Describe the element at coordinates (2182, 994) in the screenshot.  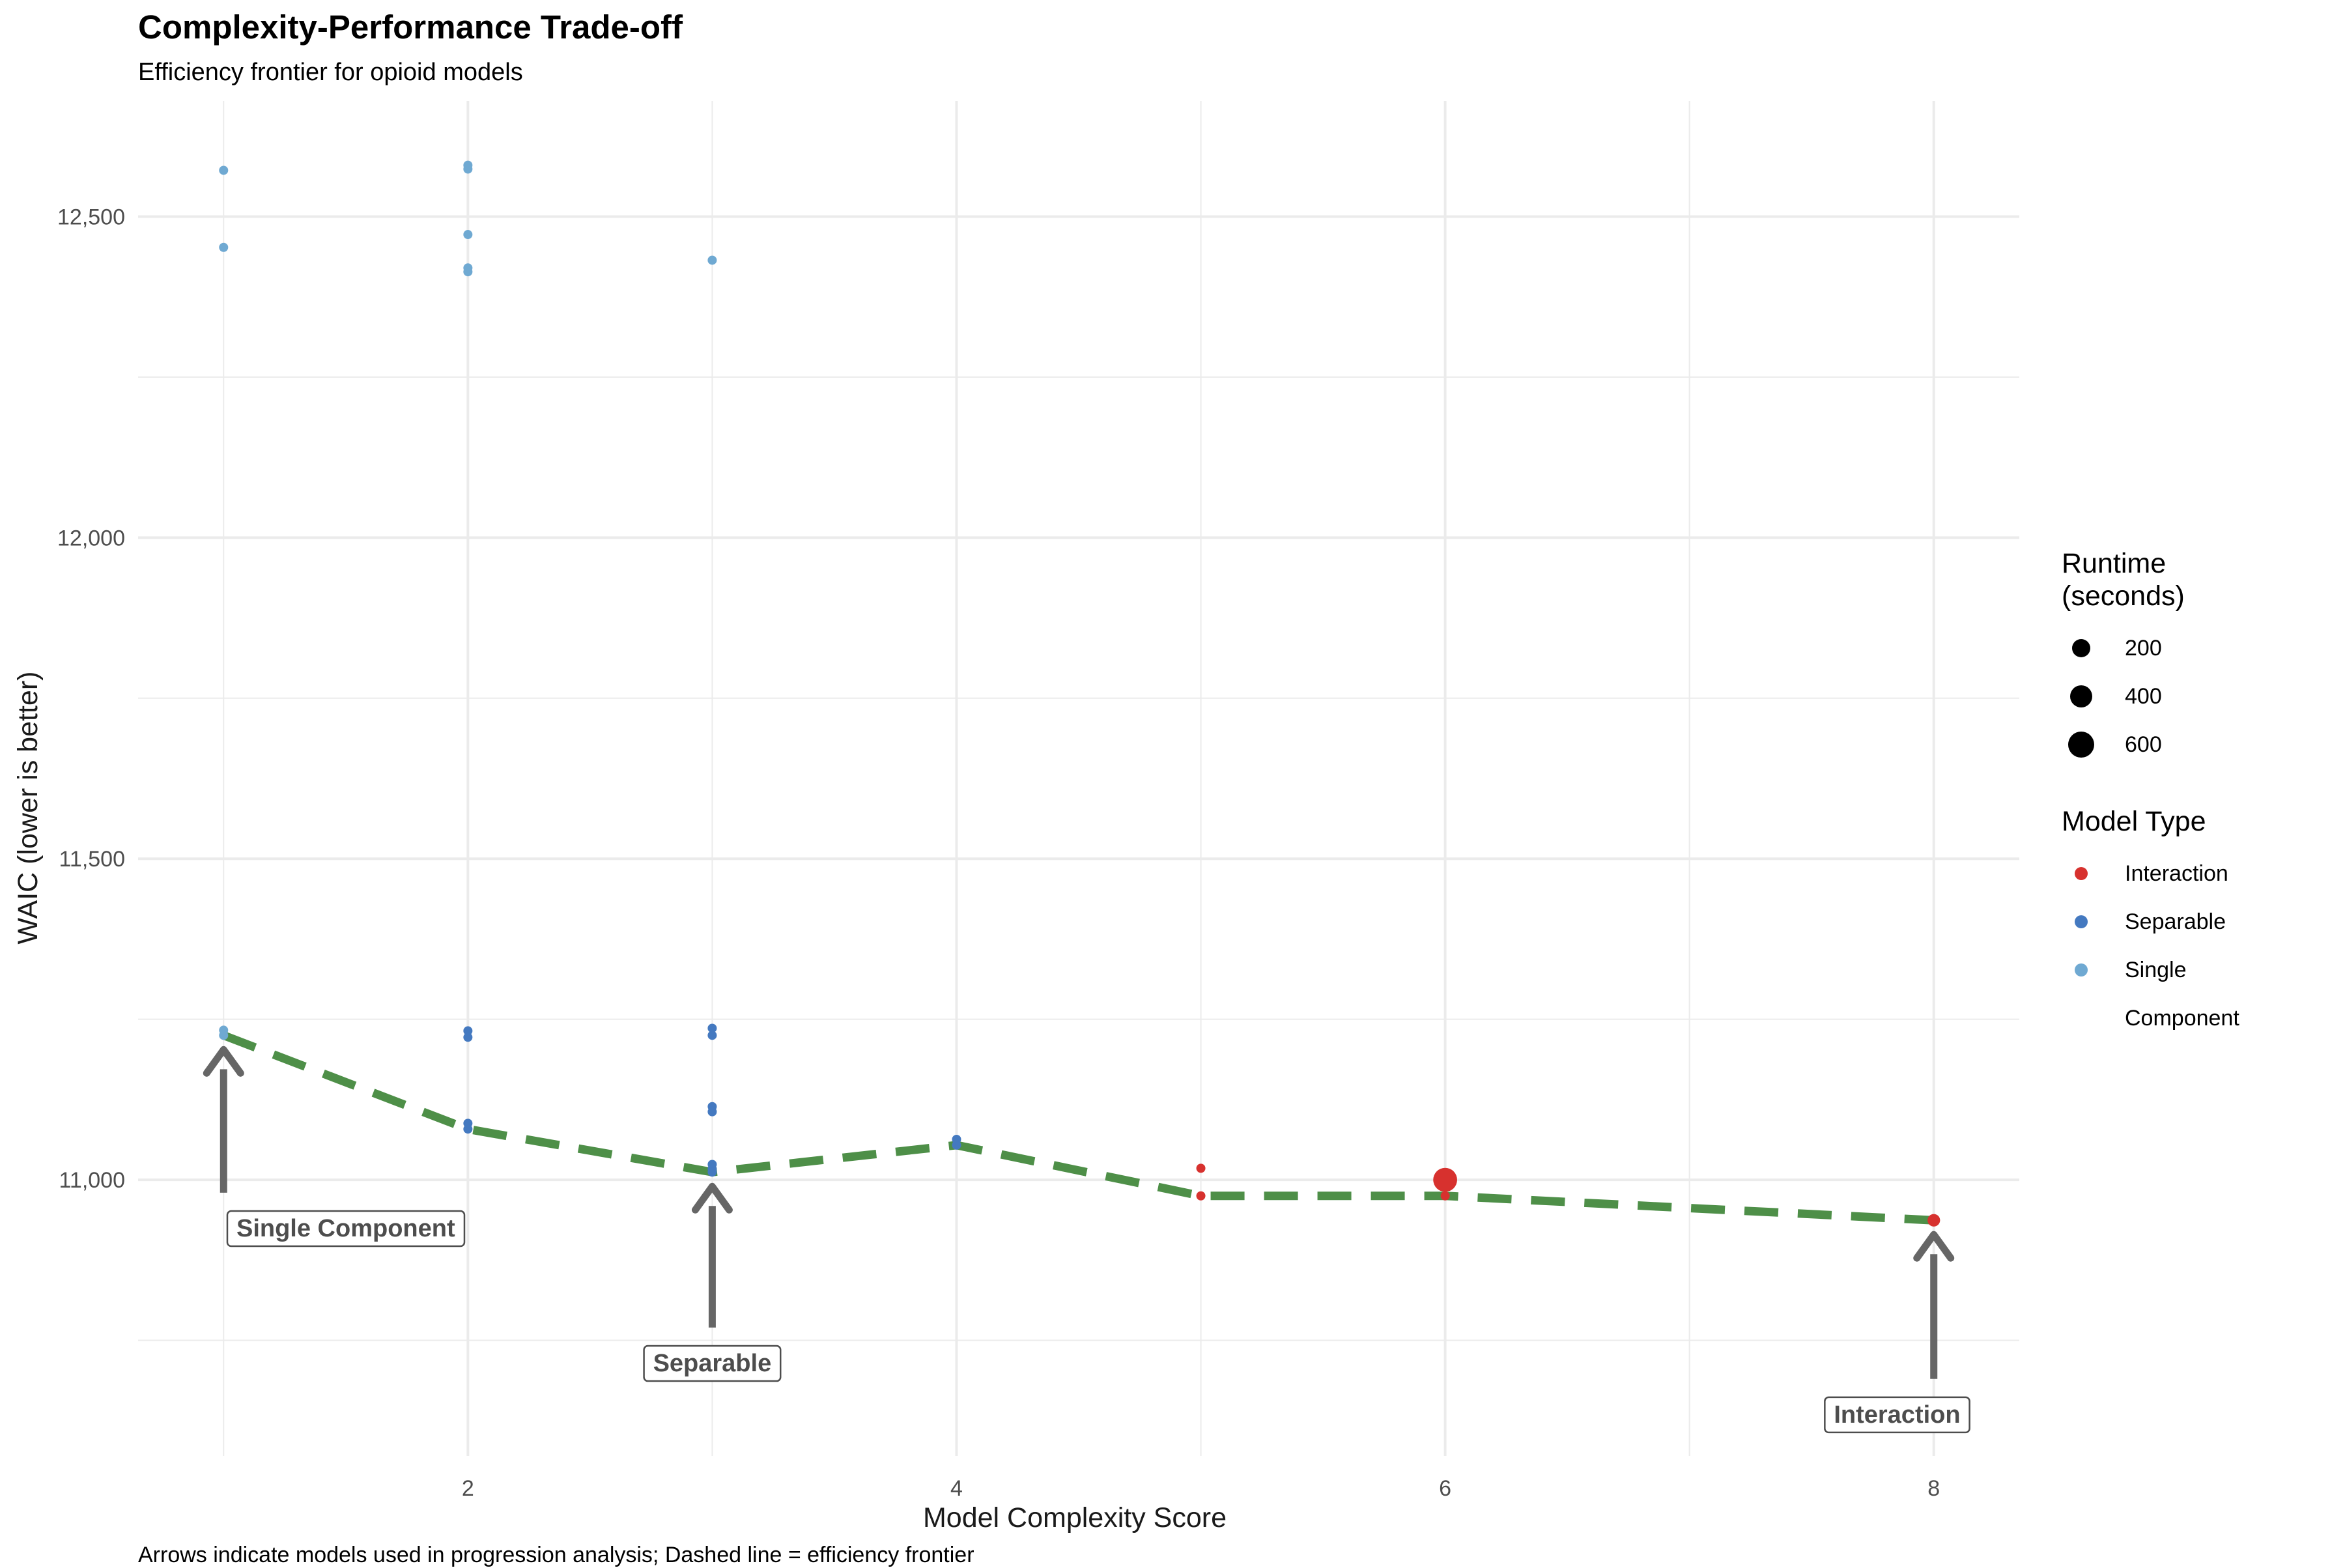
I see `legend-type-label: Single Component` at that location.